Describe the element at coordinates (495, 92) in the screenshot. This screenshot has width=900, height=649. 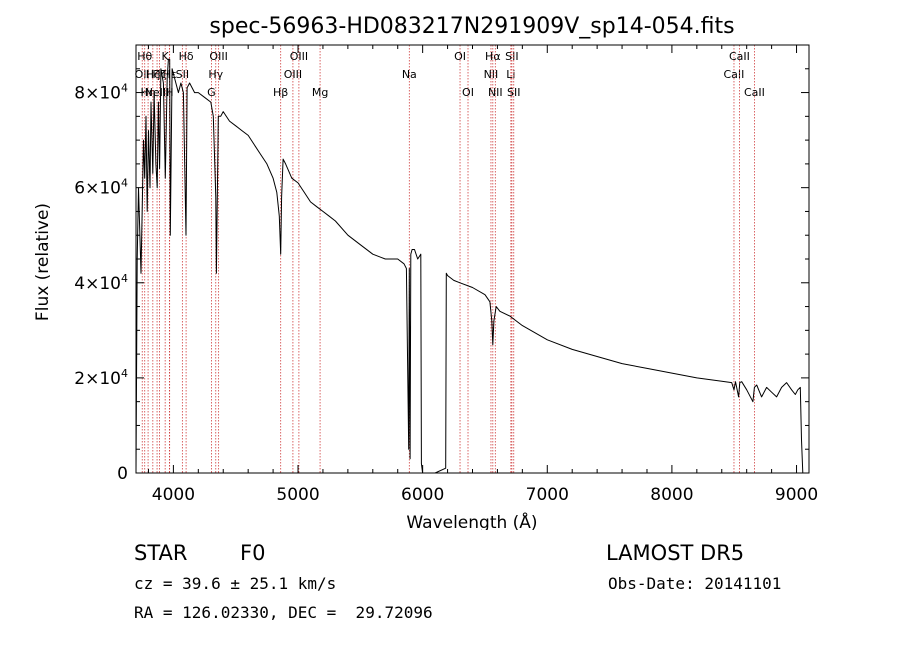
I see `spectral-line-label-23: NII` at that location.